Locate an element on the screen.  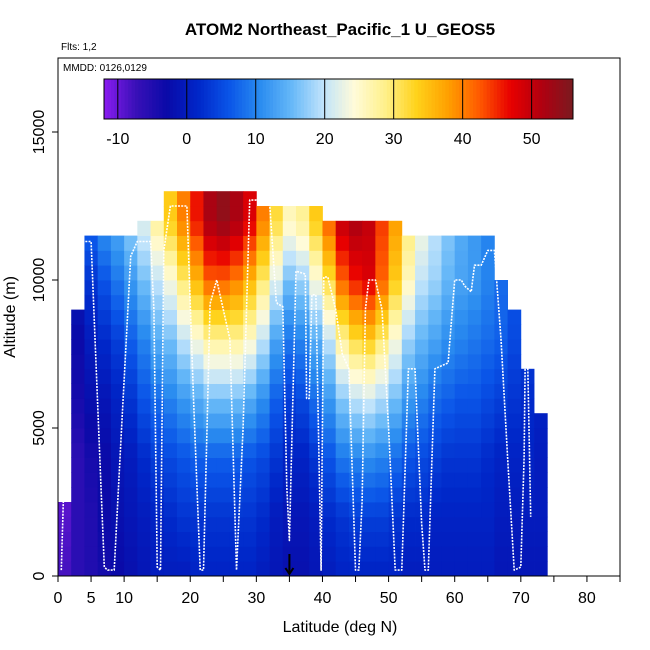
colorbar-tick-label: 30 is located at coordinates (394, 139).